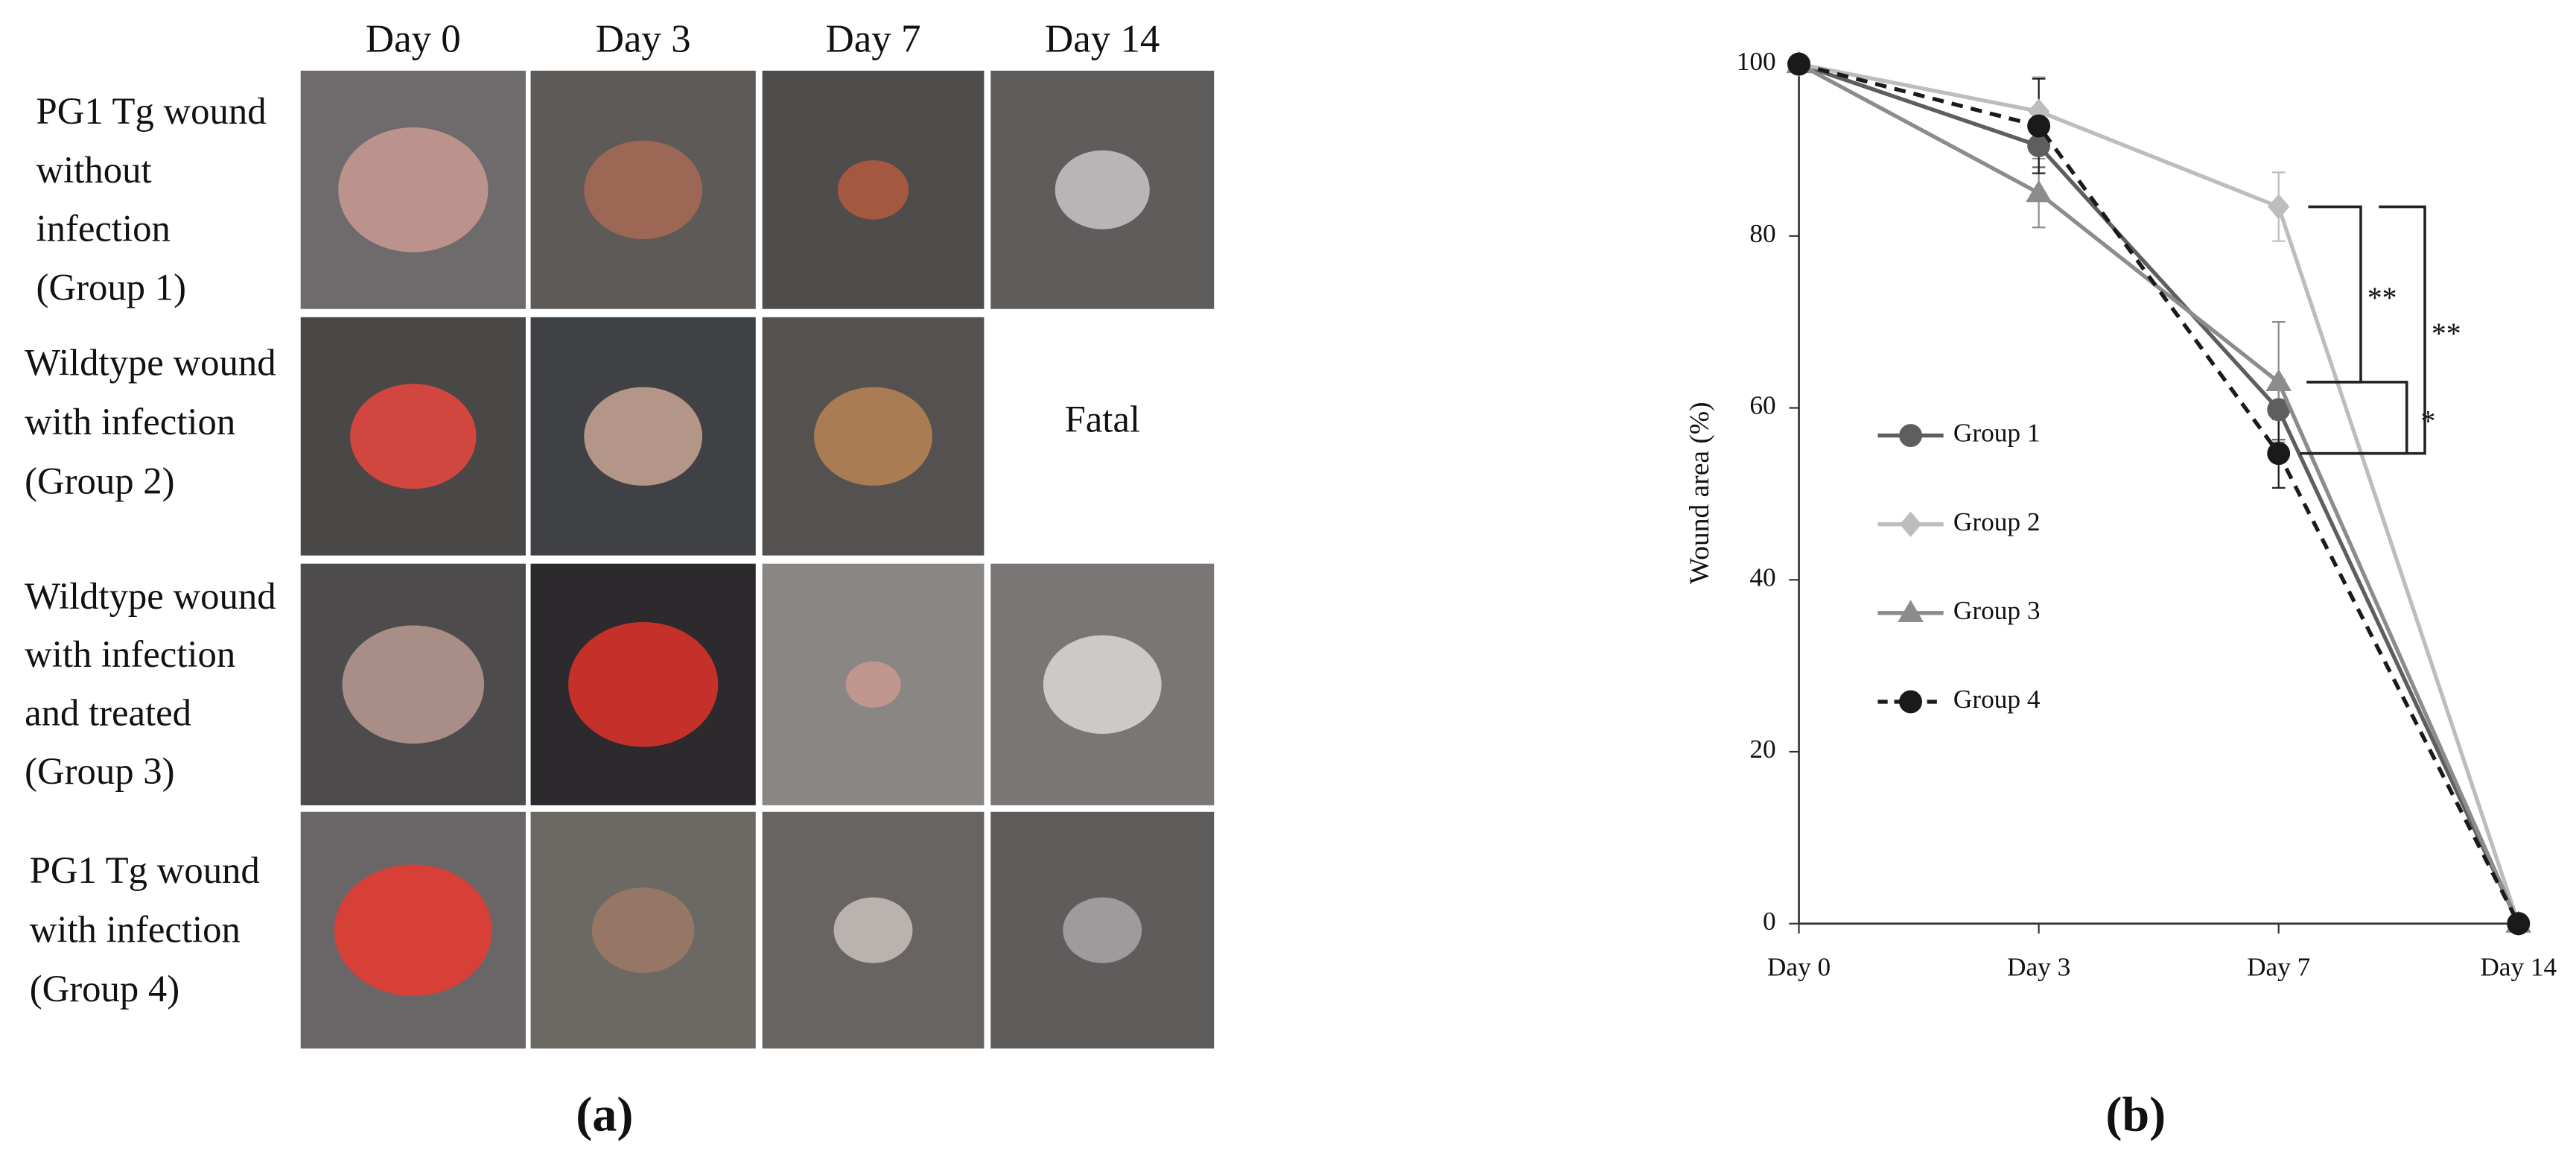 The height and width of the screenshot is (1157, 2576). I want to click on significance-label: *, so click(2428, 421).